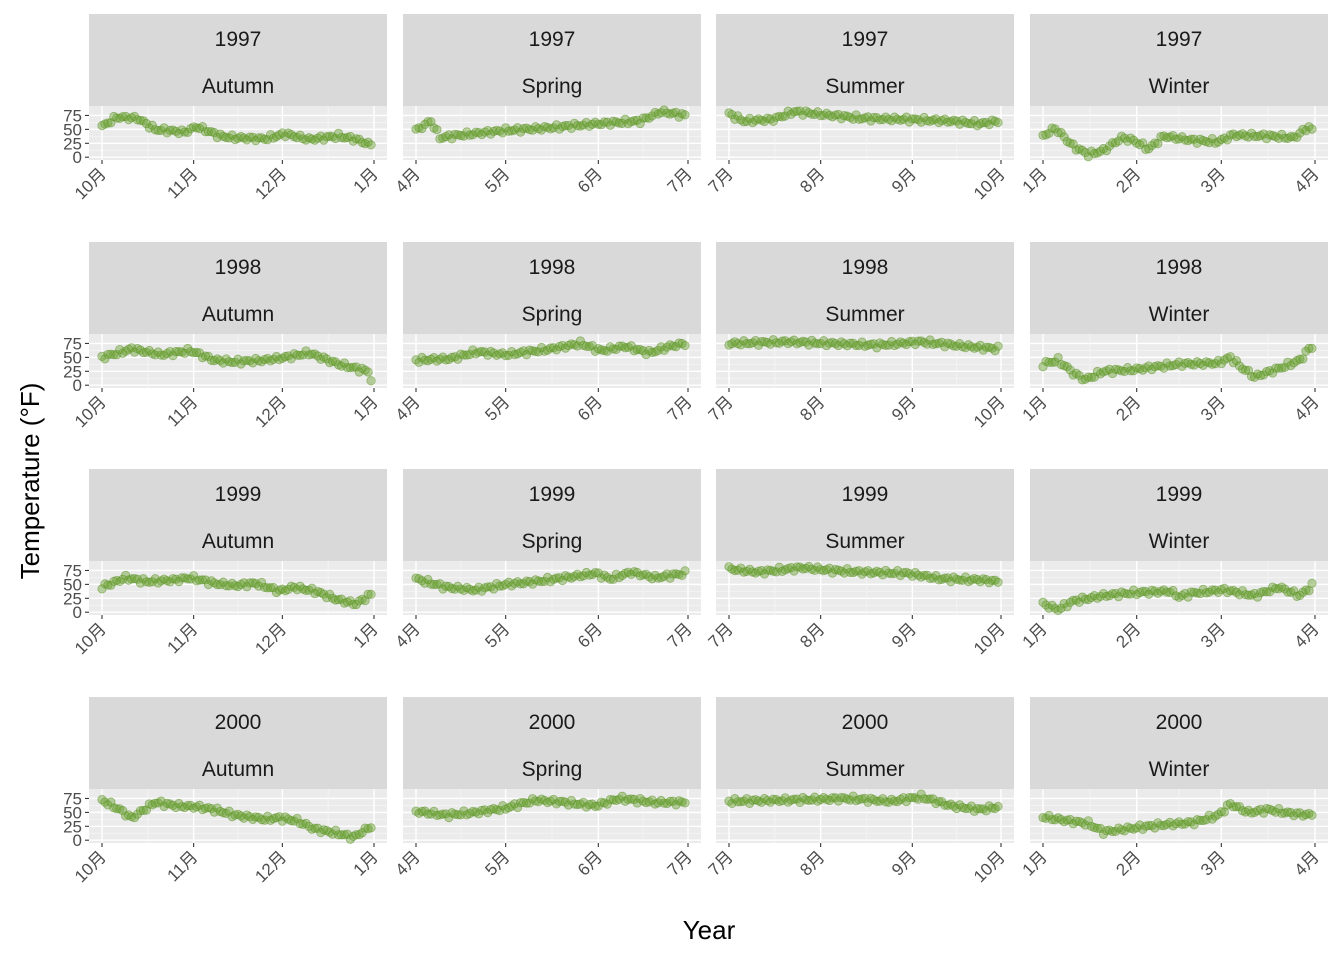 The width and height of the screenshot is (1344, 960). I want to click on x-tick-label: 11月, so click(183, 638).